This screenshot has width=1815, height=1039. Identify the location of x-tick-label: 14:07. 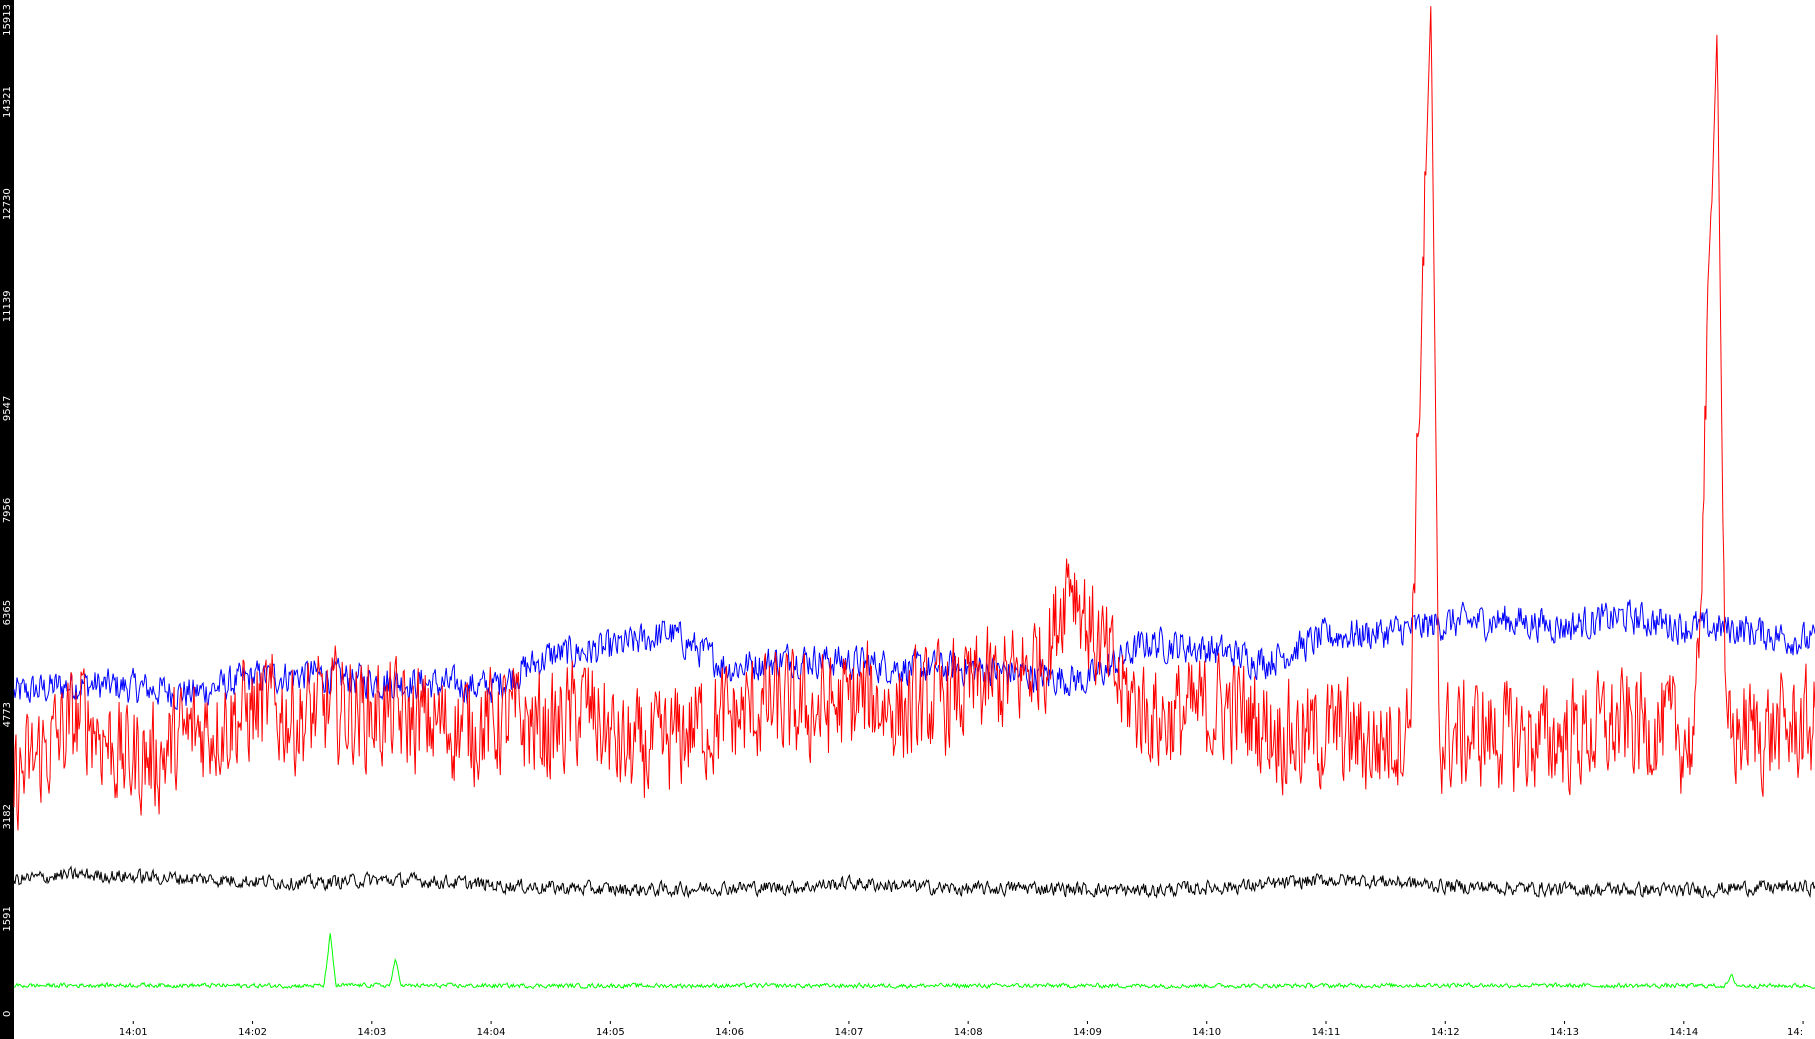
(848, 1032).